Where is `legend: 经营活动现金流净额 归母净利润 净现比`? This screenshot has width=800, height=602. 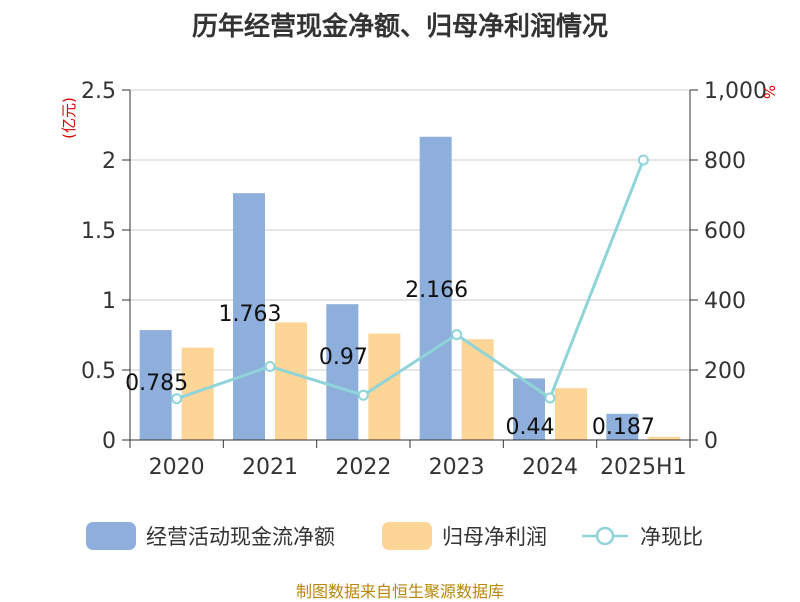 legend: 经营活动现金流净额 归母净利润 净现比 is located at coordinates (400, 536).